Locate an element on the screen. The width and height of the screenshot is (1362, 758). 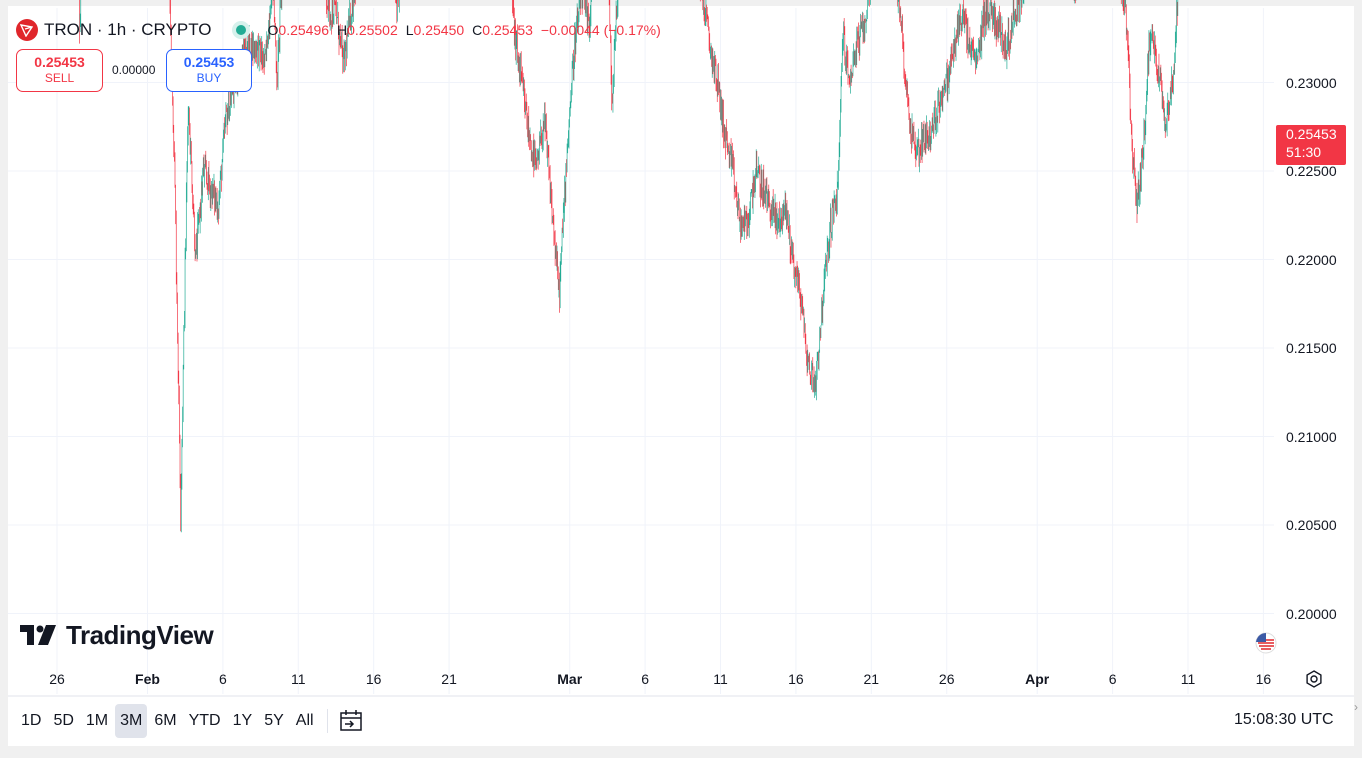
us-flag-icon is located at coordinates (1266, 643).